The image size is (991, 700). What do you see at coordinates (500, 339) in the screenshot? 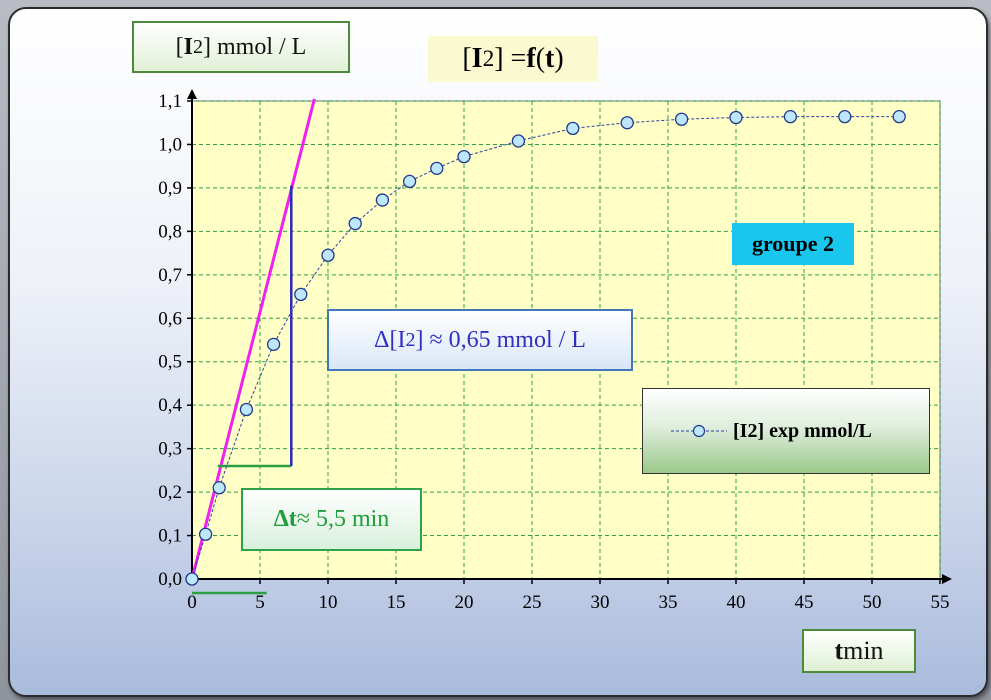
I see `delta-i2-suffix: ] ≈ 0,65 mmol / L` at bounding box center [500, 339].